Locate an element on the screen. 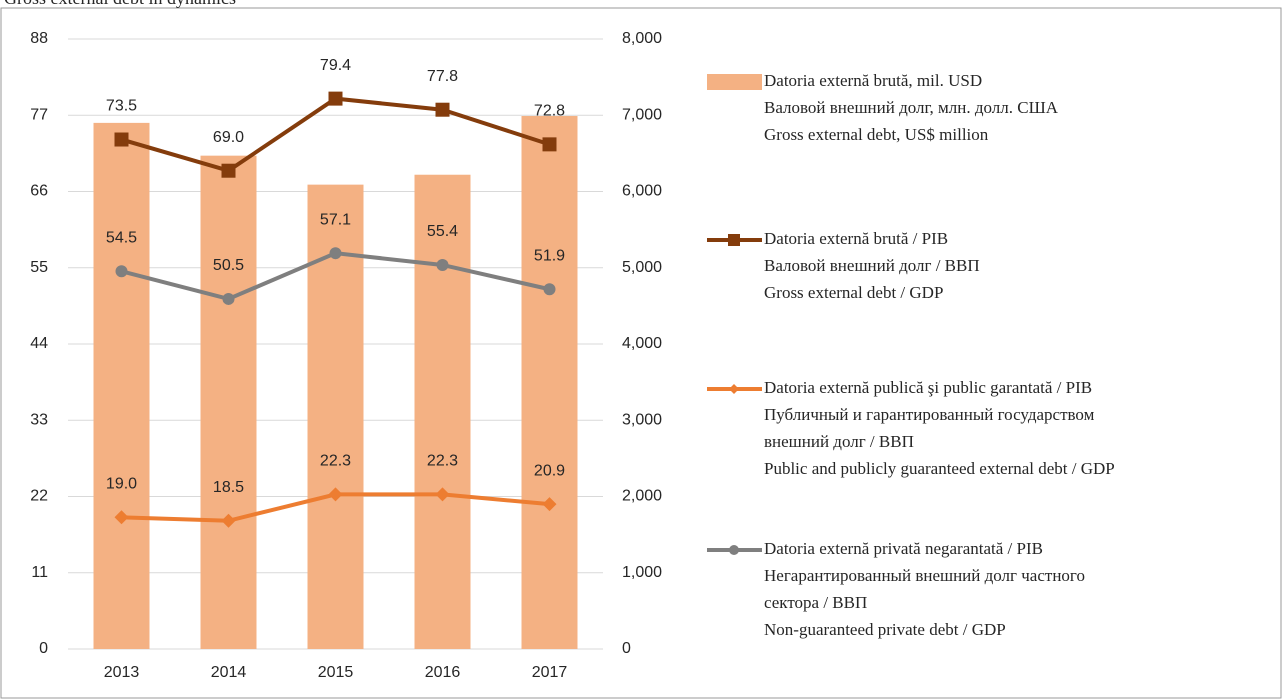 This screenshot has height=699, width=1283. y2-tick-label: 1,000 is located at coordinates (642, 572).